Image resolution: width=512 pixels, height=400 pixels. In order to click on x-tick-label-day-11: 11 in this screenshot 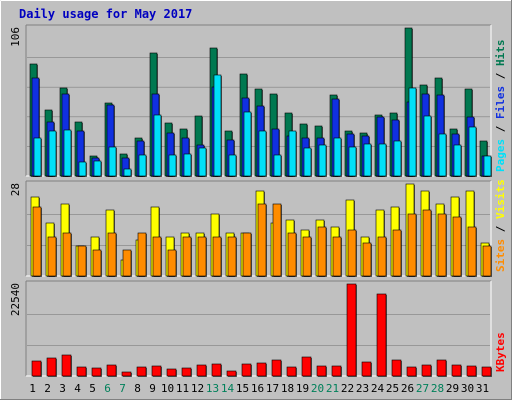, I will do `click(182, 388)`.